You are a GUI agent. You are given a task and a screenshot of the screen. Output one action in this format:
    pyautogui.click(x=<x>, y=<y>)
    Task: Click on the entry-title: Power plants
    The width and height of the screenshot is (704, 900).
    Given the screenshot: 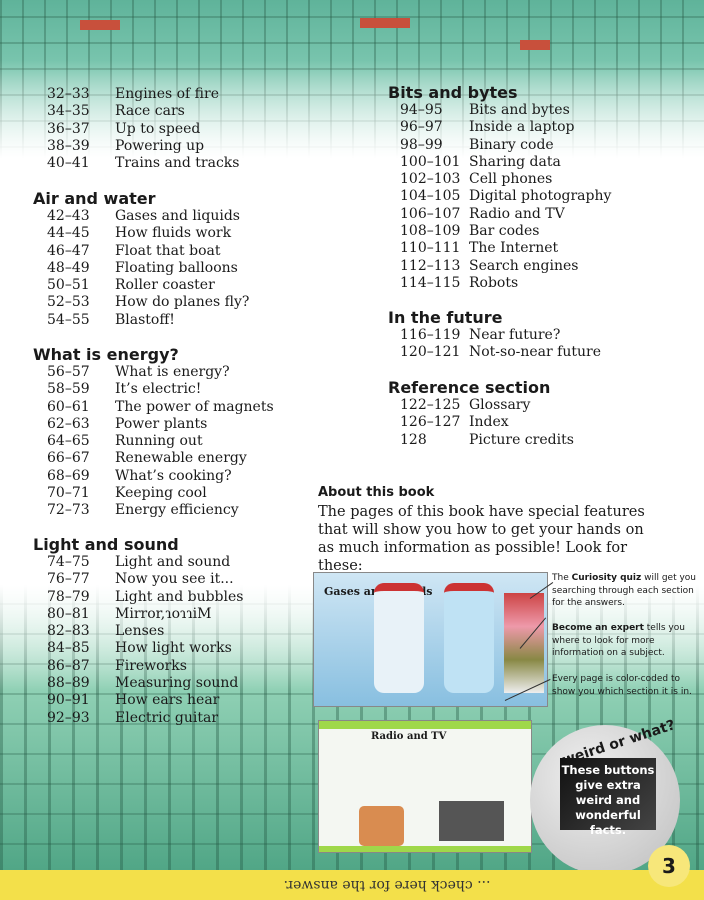 What is the action you would take?
    pyautogui.click(x=161, y=423)
    